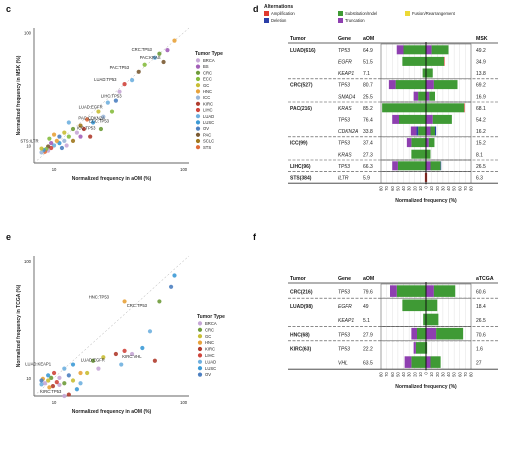 Image resolution: width=506 pixels, height=453 pixels. Describe the element at coordinates (208, 110) in the screenshot. I see `legend-entry: LIHC` at that location.